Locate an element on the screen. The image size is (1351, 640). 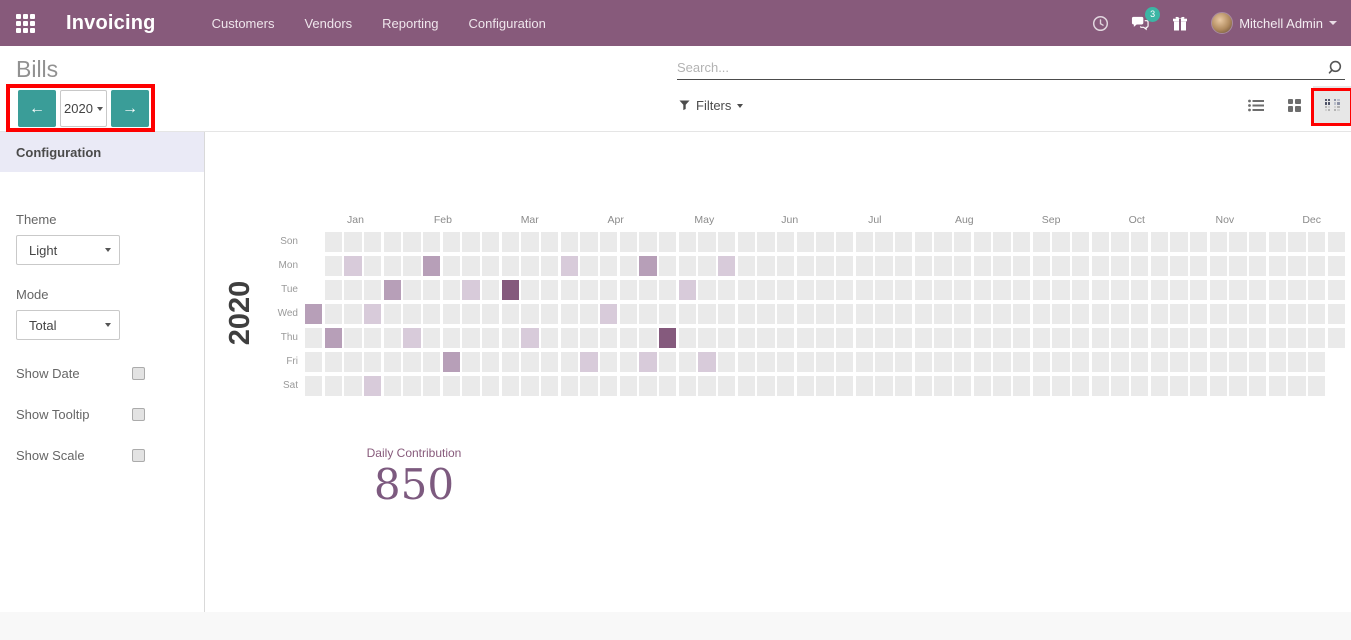
heatmap-view-button is located at coordinates (1332, 105).